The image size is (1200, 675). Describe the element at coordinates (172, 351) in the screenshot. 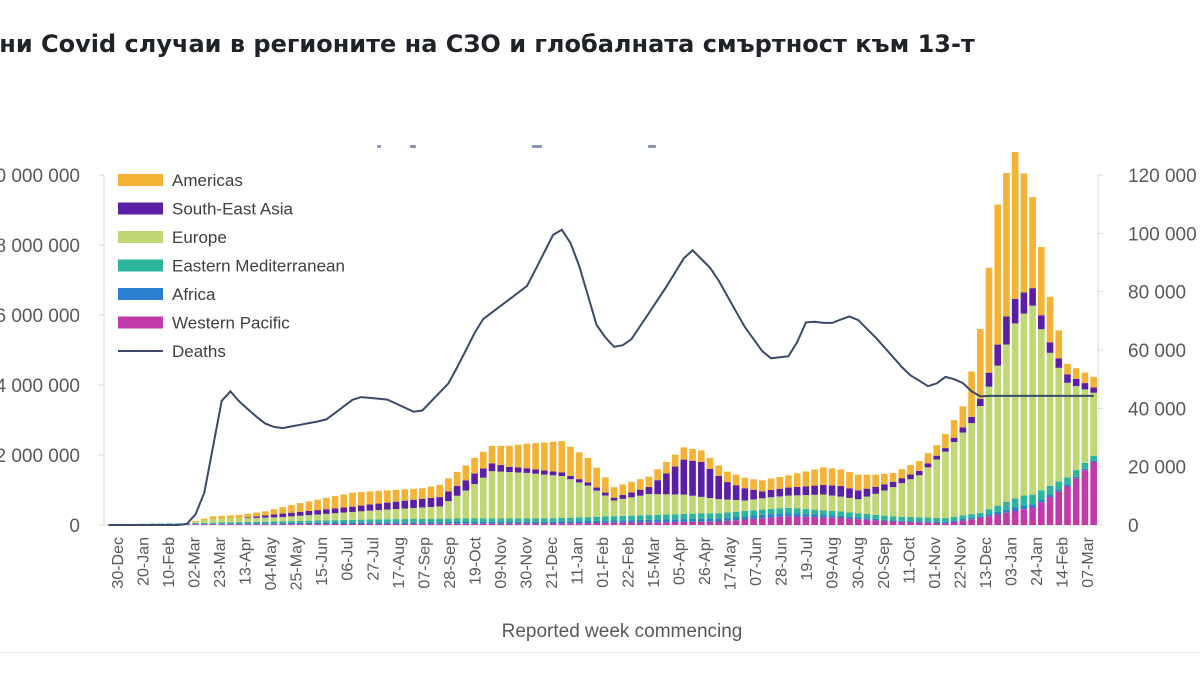

I see `legend-item: Deaths` at that location.